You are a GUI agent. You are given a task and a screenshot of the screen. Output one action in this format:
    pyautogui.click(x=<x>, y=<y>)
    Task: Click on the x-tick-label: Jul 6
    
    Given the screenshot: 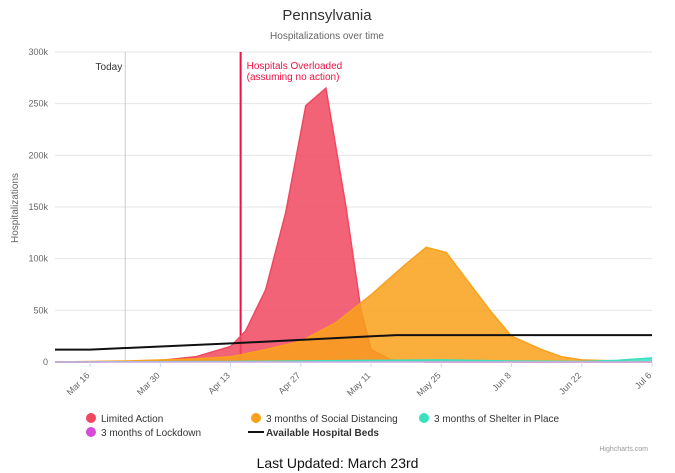 What is the action you would take?
    pyautogui.click(x=643, y=380)
    